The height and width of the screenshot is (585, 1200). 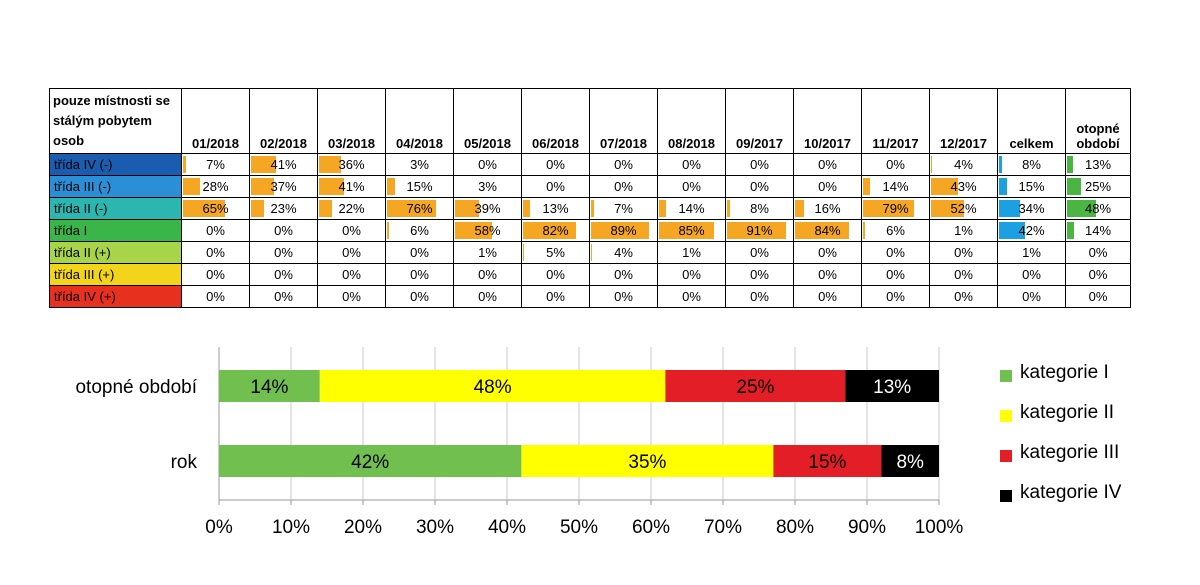 I want to click on table-cell: 41%, so click(x=351, y=186).